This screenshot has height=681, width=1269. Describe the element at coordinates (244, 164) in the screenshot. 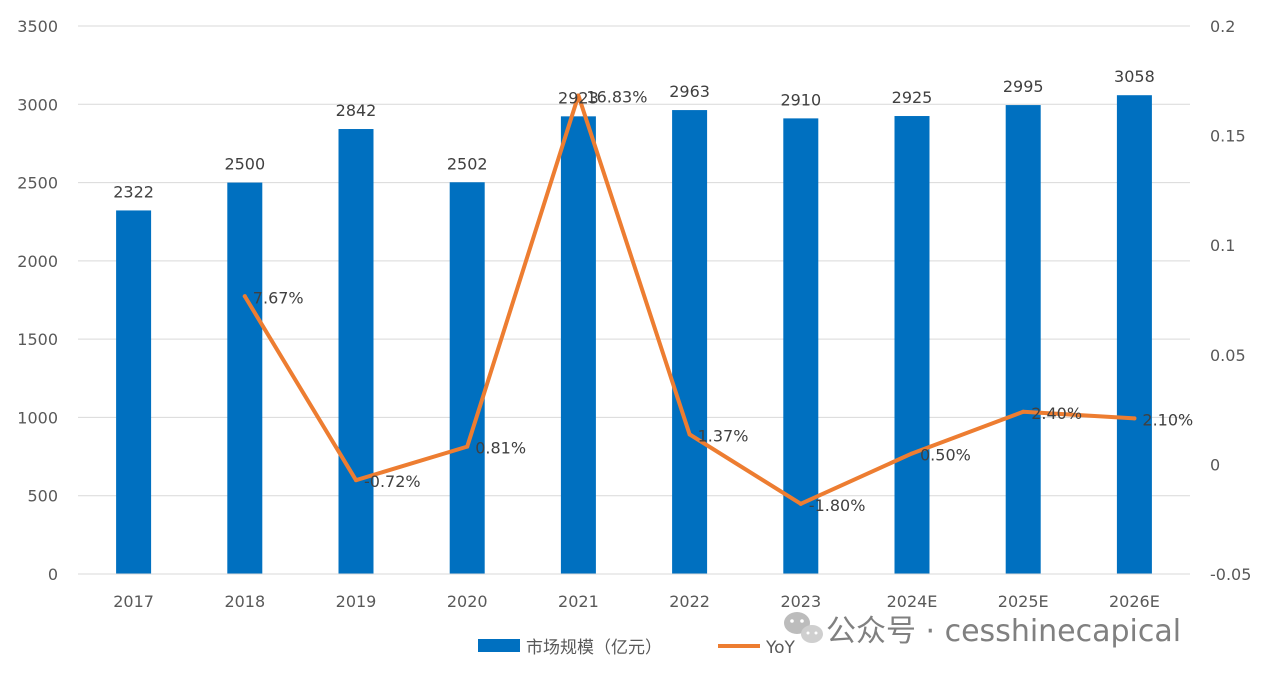

I see `bar-data-label: 2500` at that location.